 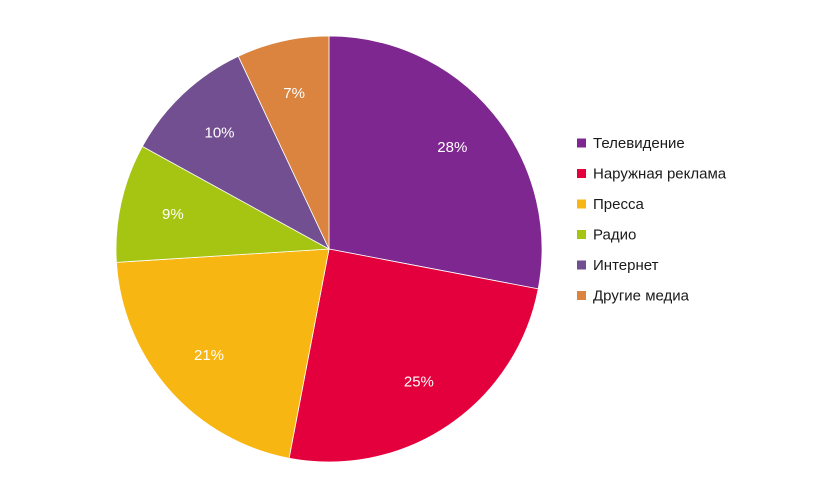 I want to click on legend-label: Другие медиа, so click(x=641, y=296).